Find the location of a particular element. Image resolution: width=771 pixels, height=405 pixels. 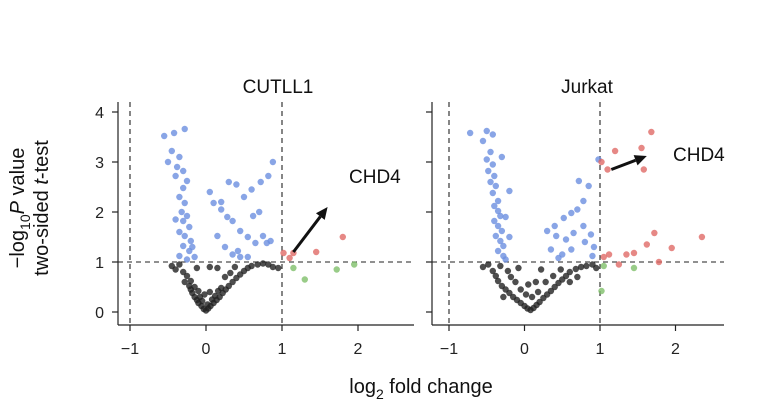

x-axis-title-sub: 2 is located at coordinates (380, 394).